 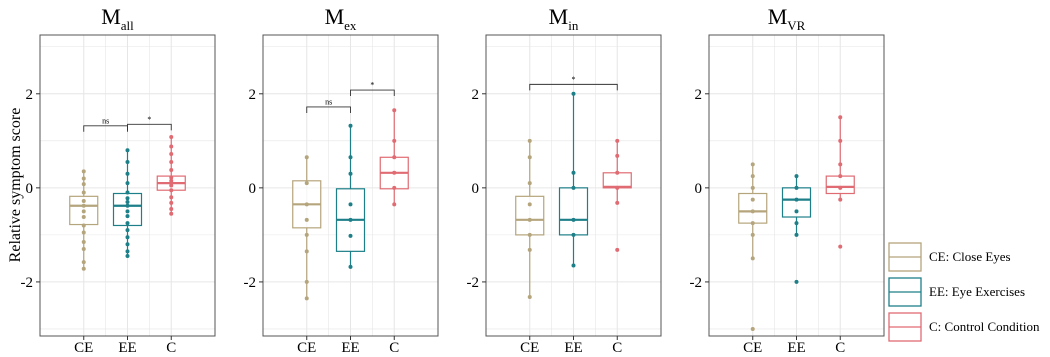 What do you see at coordinates (573, 211) in the screenshot?
I see `box-EE` at bounding box center [573, 211].